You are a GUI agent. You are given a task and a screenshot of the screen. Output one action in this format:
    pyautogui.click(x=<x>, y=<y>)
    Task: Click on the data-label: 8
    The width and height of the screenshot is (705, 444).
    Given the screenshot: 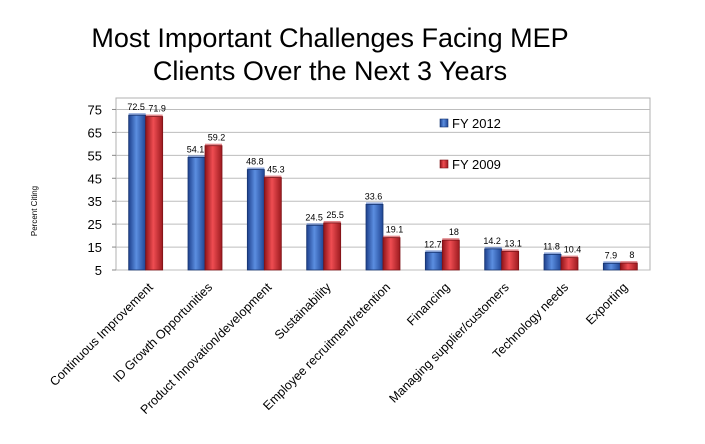 What is the action you would take?
    pyautogui.click(x=631, y=255)
    